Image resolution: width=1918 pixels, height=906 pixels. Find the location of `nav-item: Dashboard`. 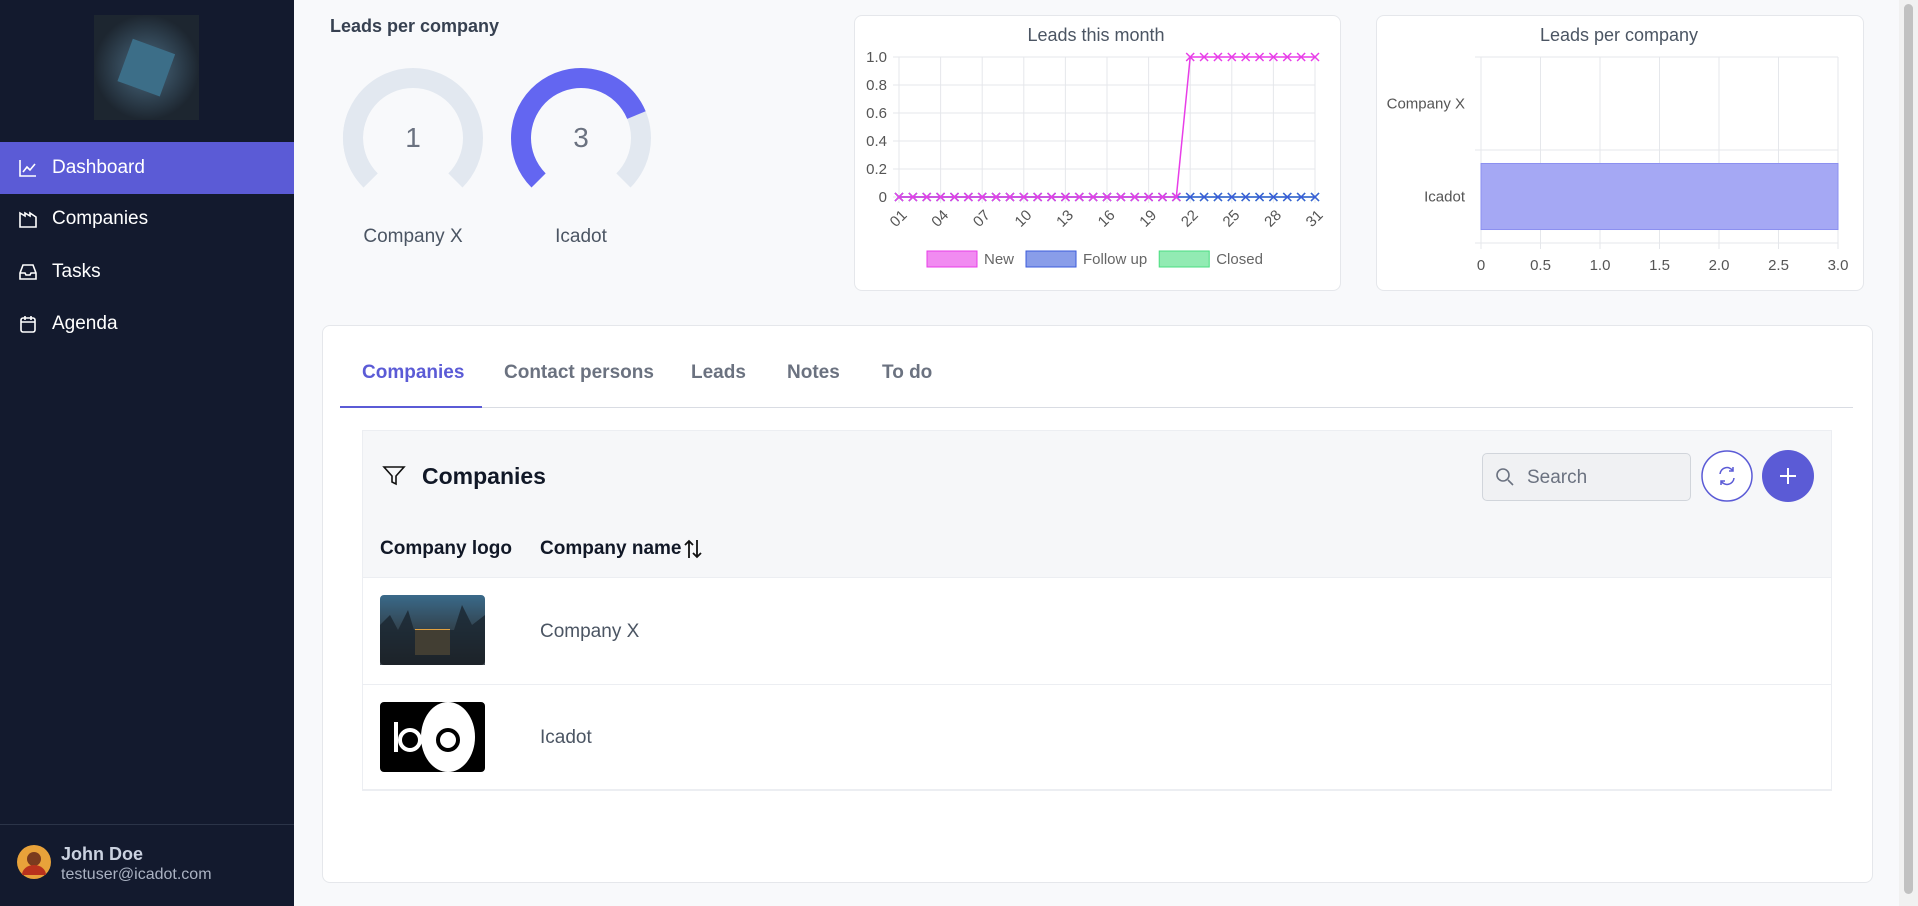

nav-item: Dashboard is located at coordinates (147, 168).